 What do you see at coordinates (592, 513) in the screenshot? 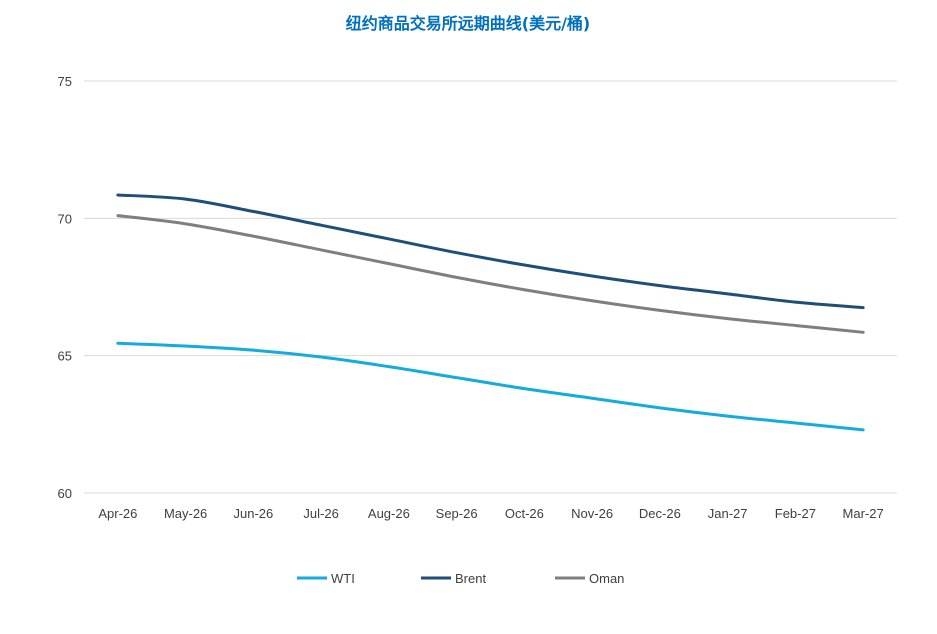
I see `x-tick-label: Nov-26` at bounding box center [592, 513].